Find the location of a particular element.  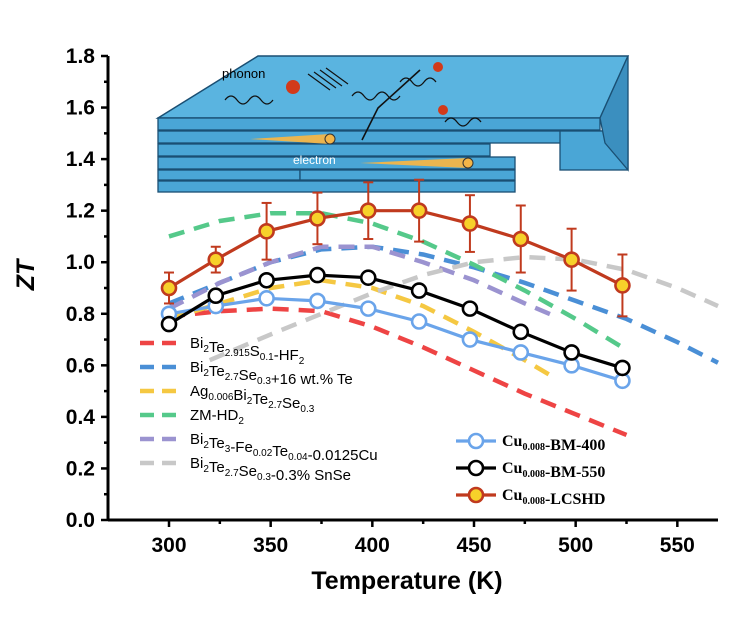

cu0-008-bm-400-line is located at coordinates (395, 339).